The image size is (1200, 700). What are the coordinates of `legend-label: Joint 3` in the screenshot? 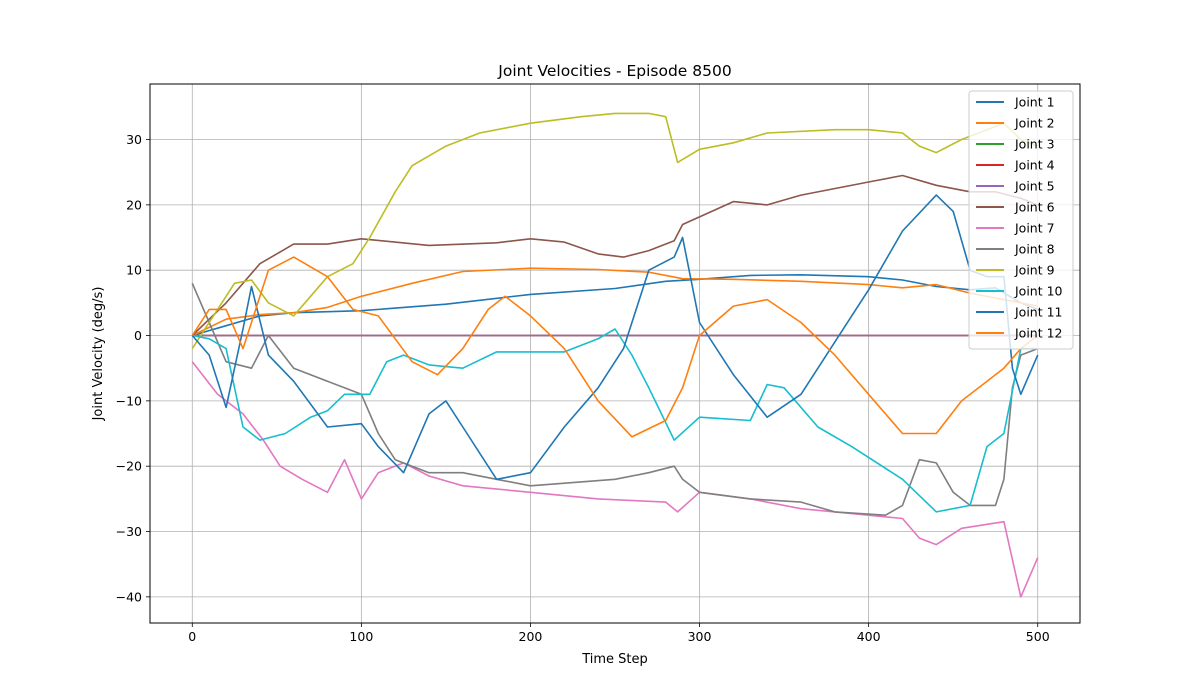 It's located at (1034, 144).